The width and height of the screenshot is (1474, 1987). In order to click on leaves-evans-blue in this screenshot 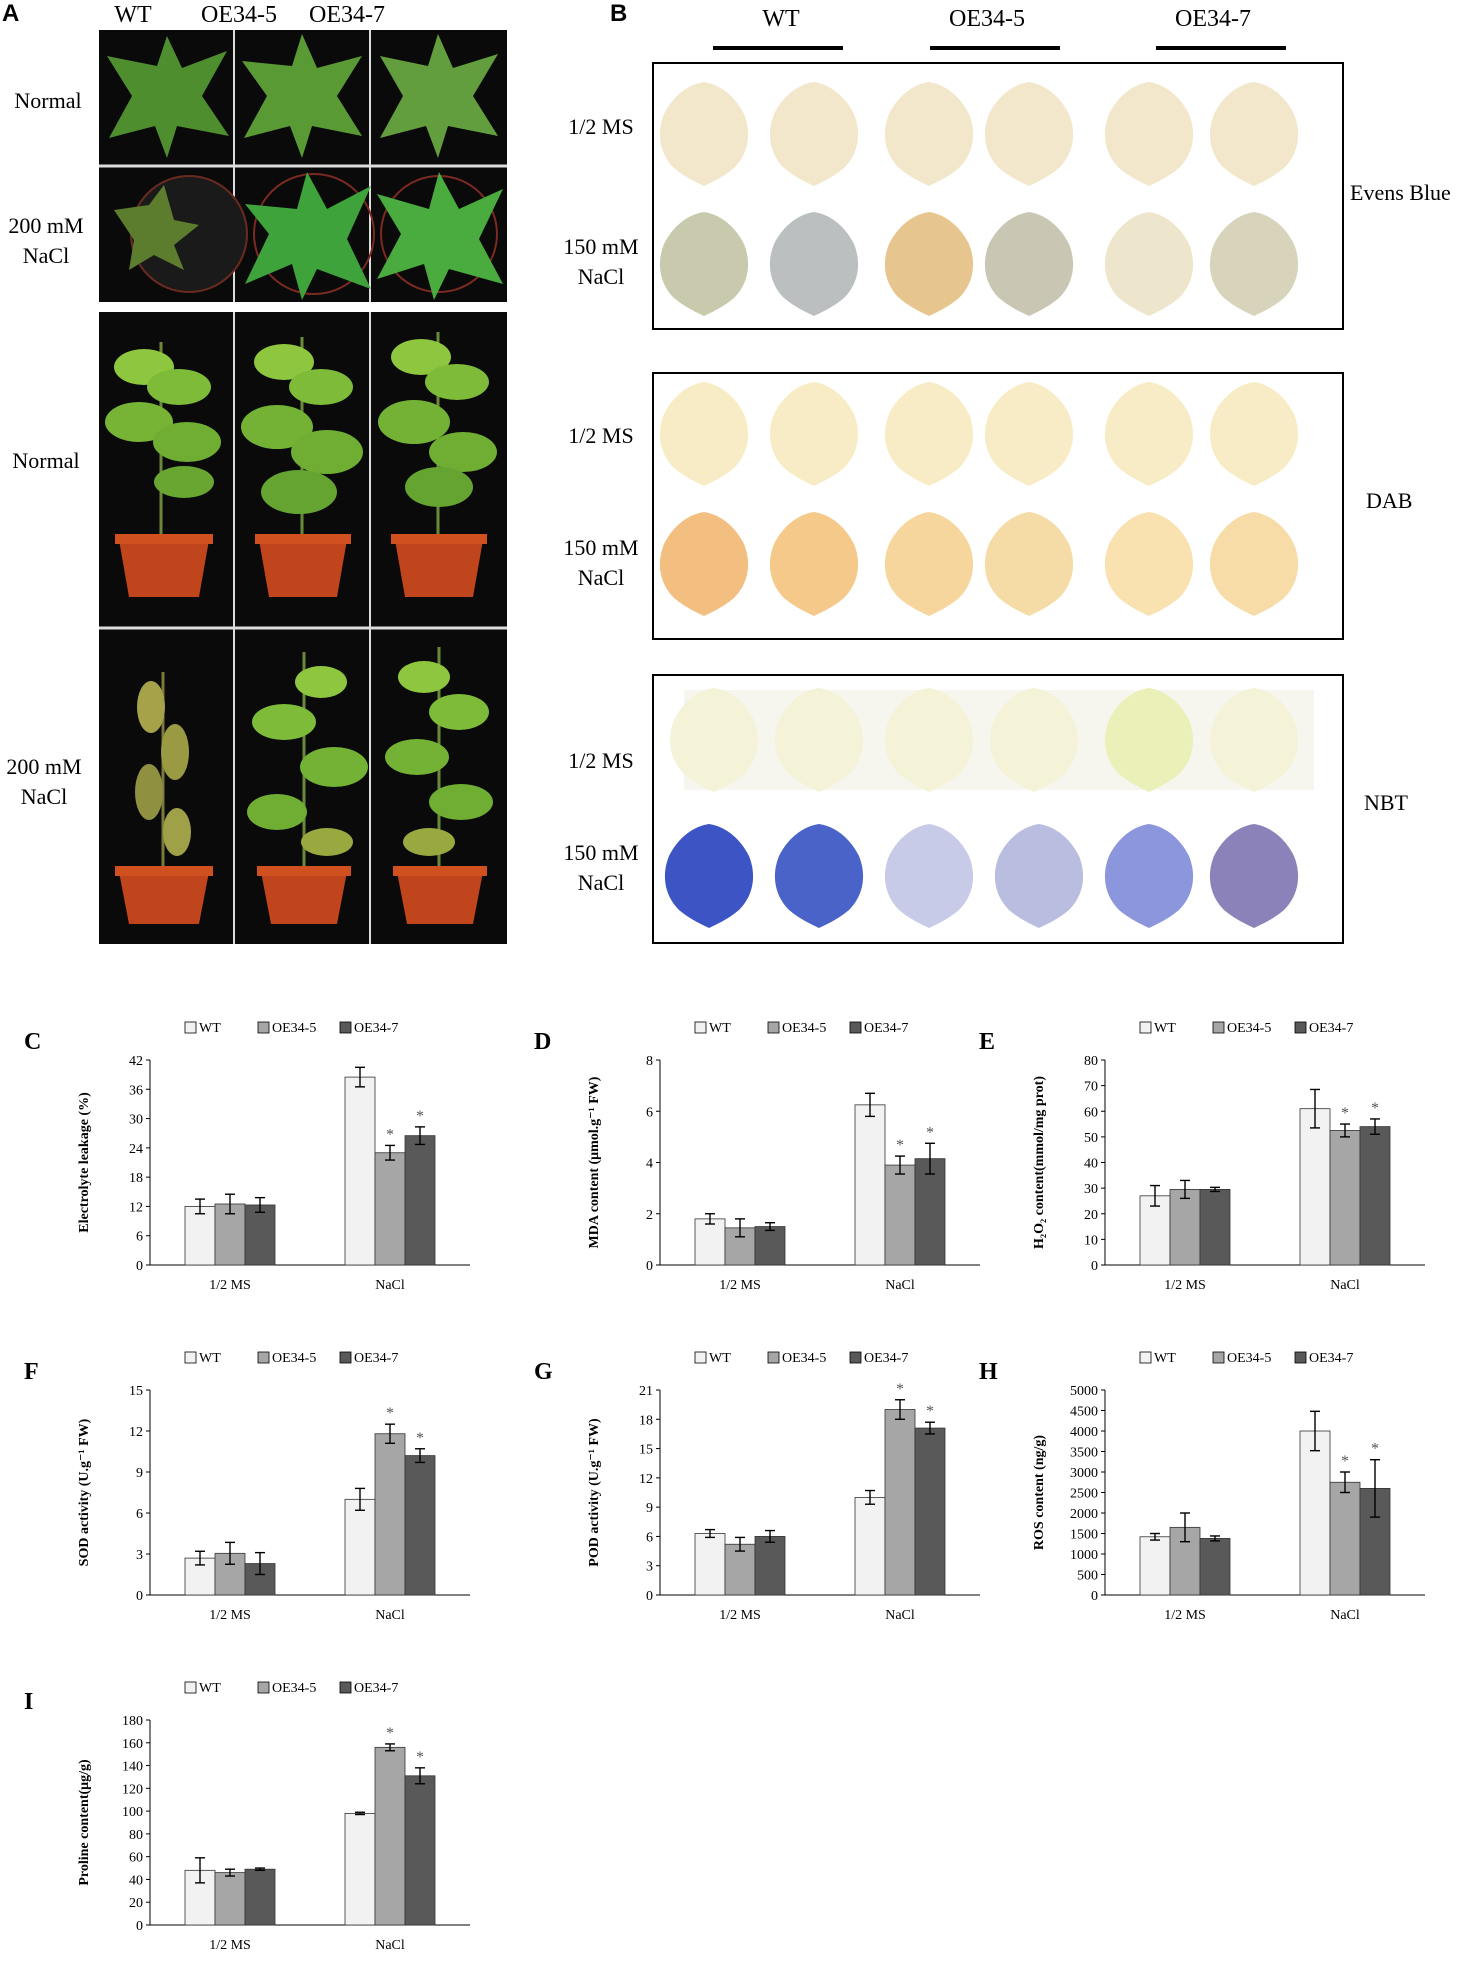, I will do `click(979, 199)`.